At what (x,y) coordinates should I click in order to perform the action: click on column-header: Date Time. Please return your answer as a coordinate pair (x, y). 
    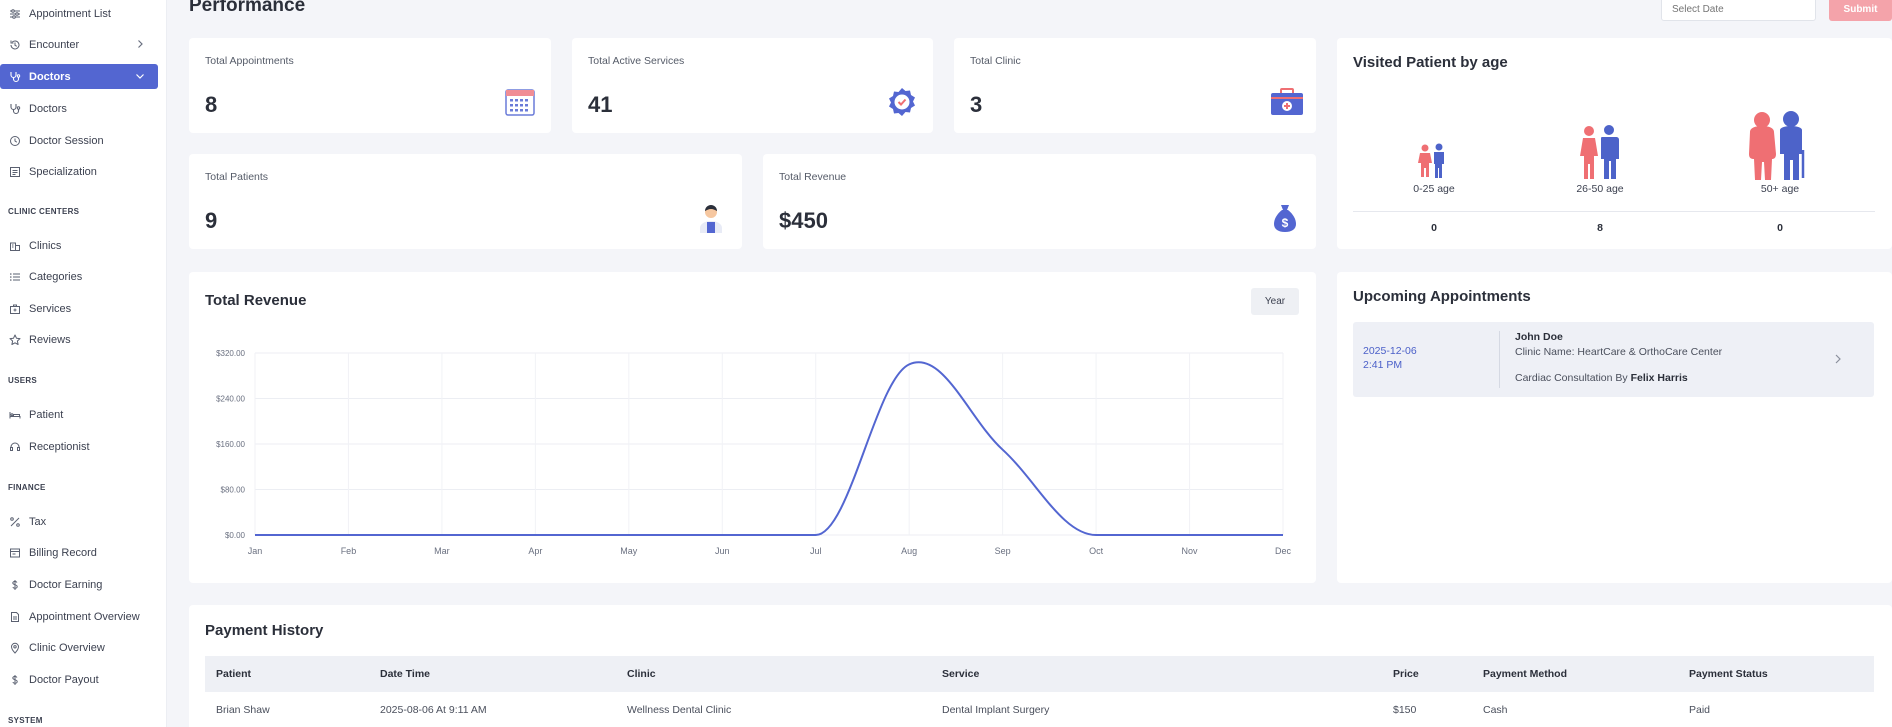
    Looking at the image, I should click on (492, 674).